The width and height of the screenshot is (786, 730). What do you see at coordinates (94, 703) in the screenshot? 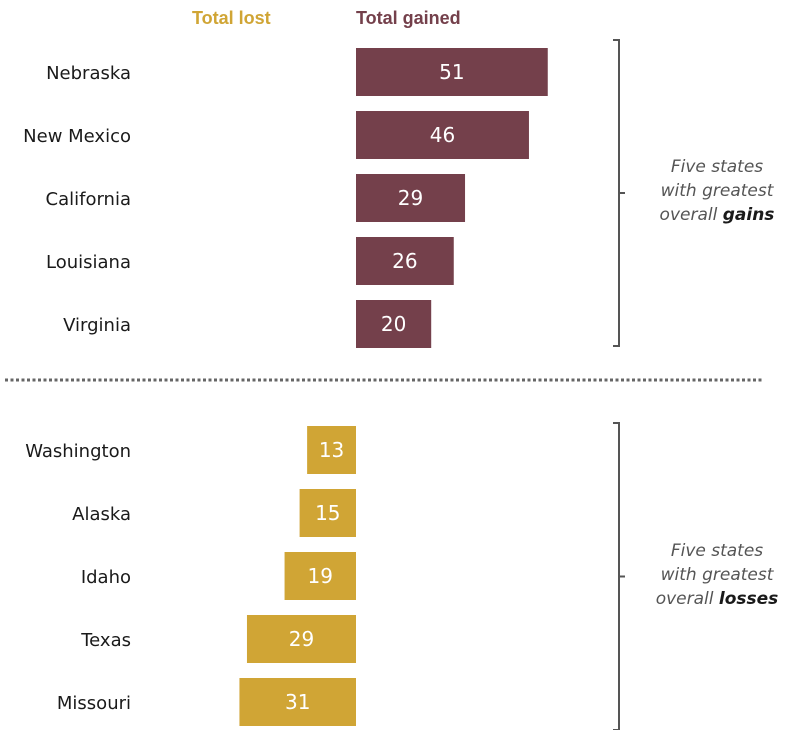
I see `category-label: Missouri` at bounding box center [94, 703].